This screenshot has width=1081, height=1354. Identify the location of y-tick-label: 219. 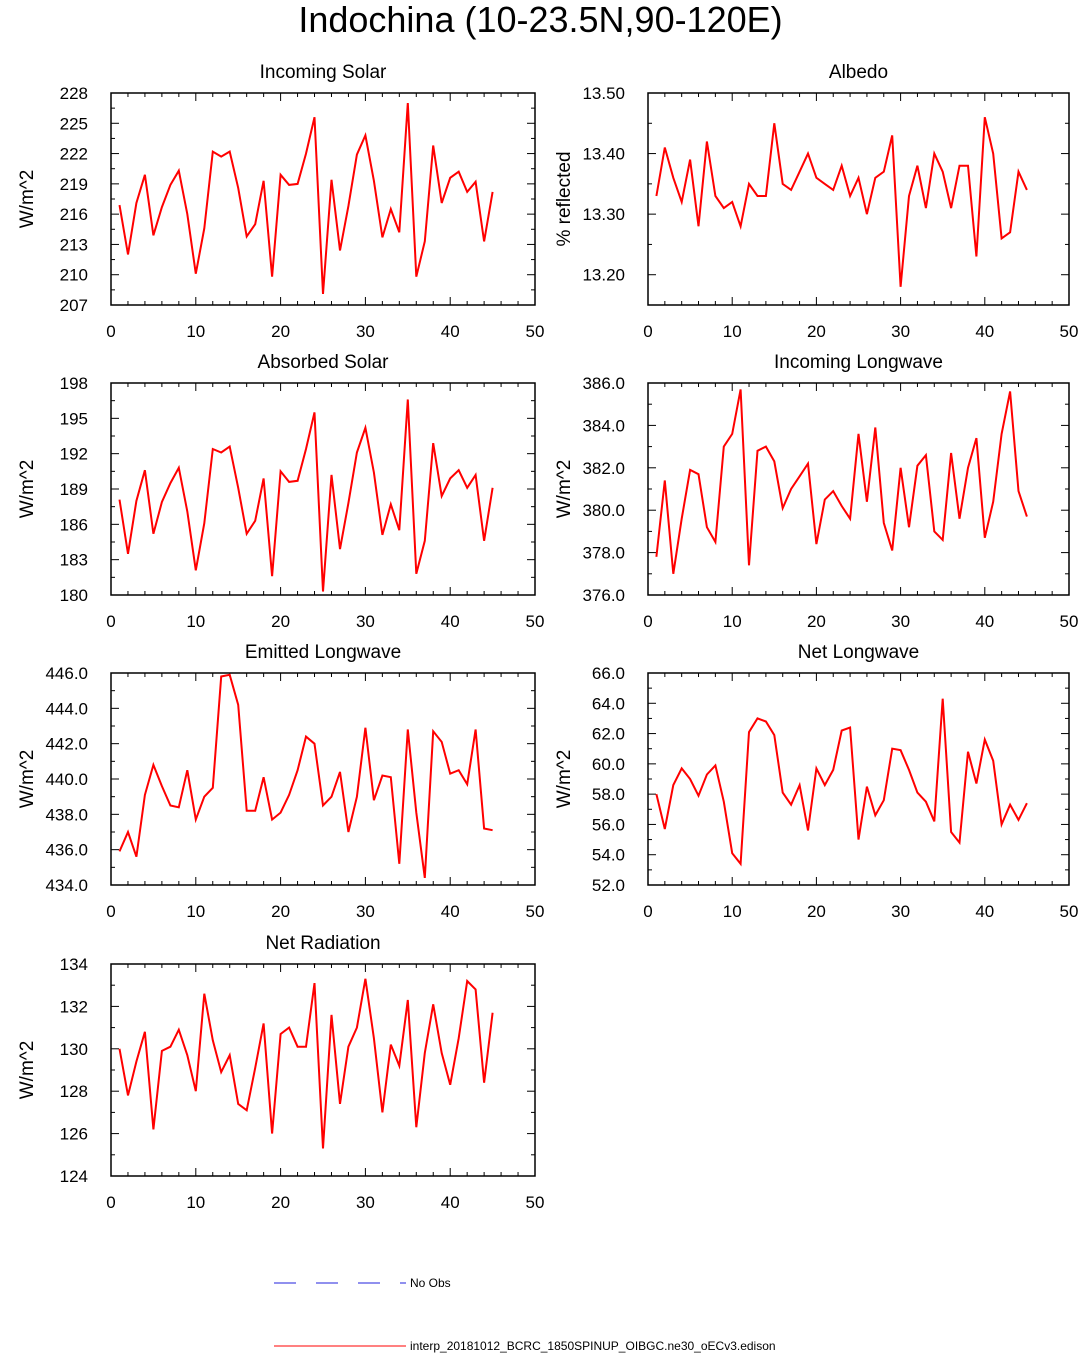
(74, 184).